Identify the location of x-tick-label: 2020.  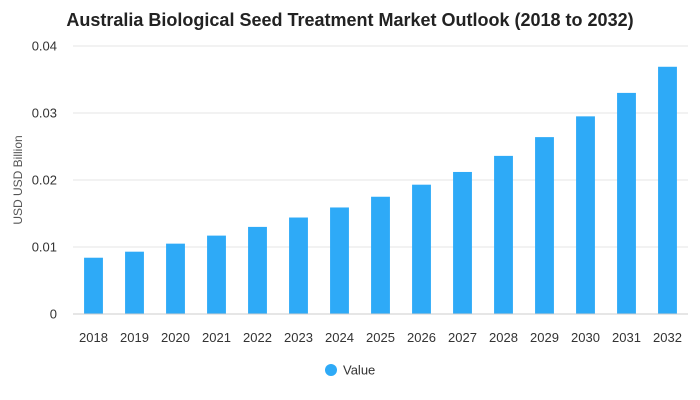
(175, 337).